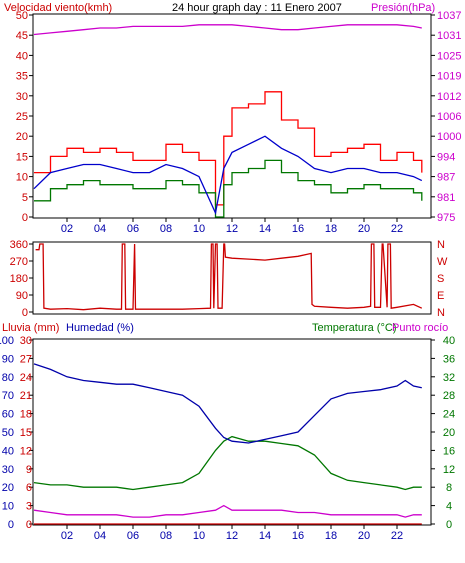 The height and width of the screenshot is (563, 465). Describe the element at coordinates (449, 378) in the screenshot. I see `temperature-y-tick-label: 32` at that location.